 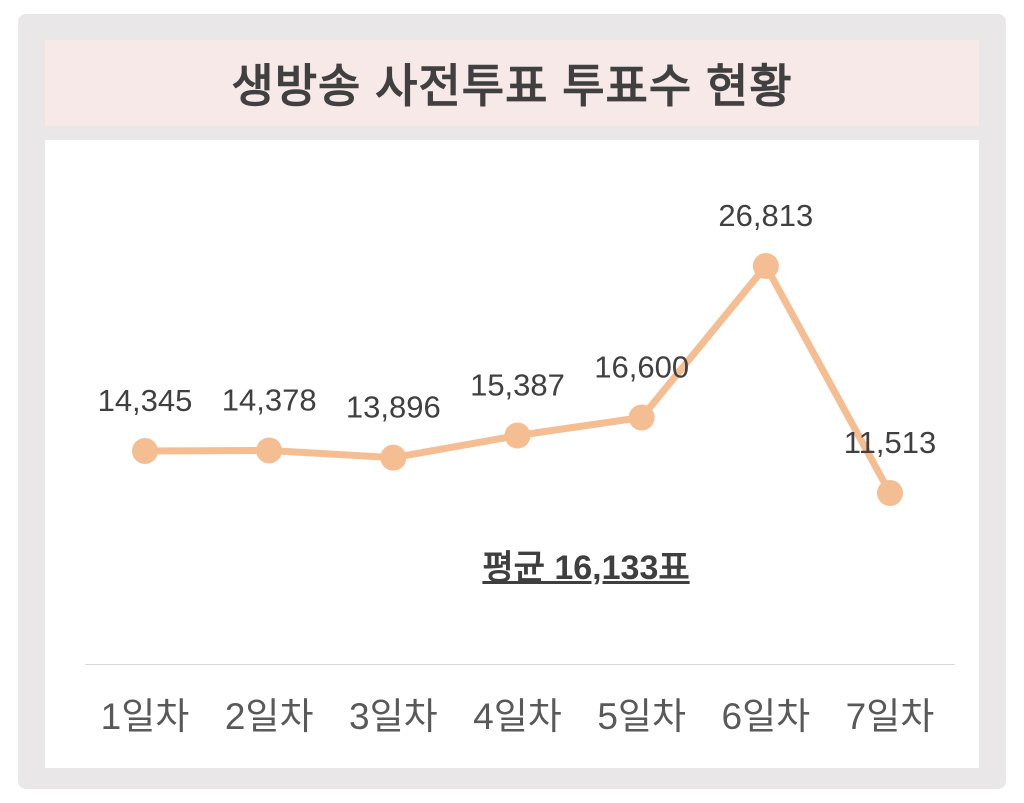 I want to click on data-point-day1, so click(x=145, y=450).